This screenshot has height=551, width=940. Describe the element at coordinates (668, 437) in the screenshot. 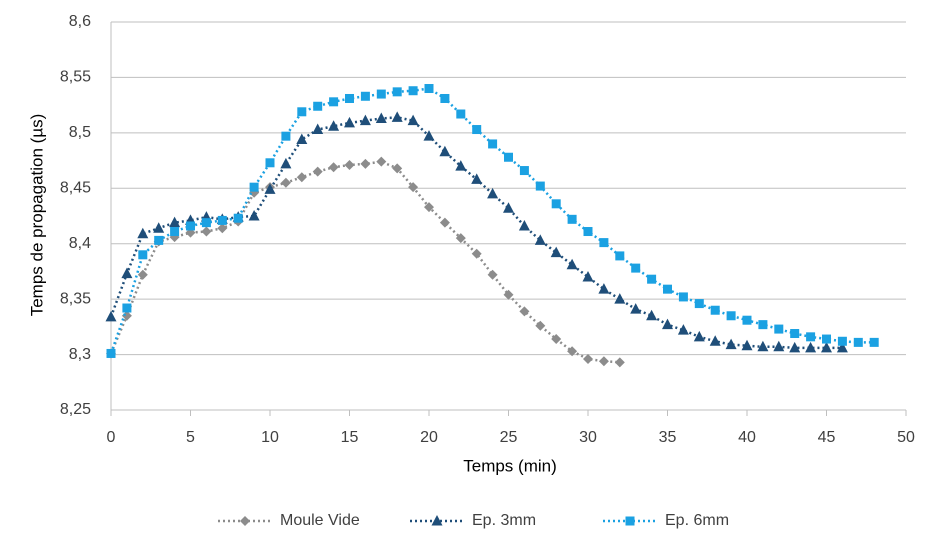

I see `x-tick-label: 35` at that location.